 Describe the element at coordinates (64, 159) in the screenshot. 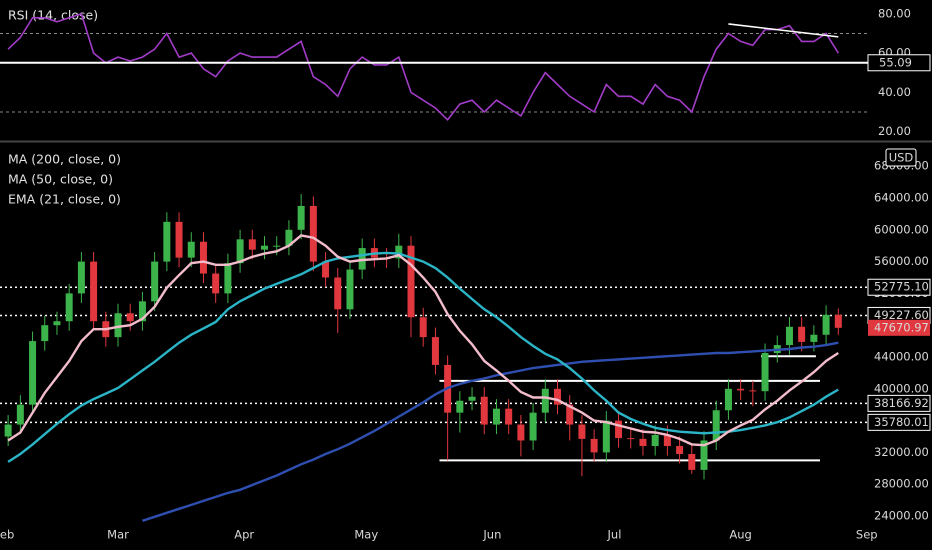

I see `legend-entry: MA (200, close, 0)` at that location.